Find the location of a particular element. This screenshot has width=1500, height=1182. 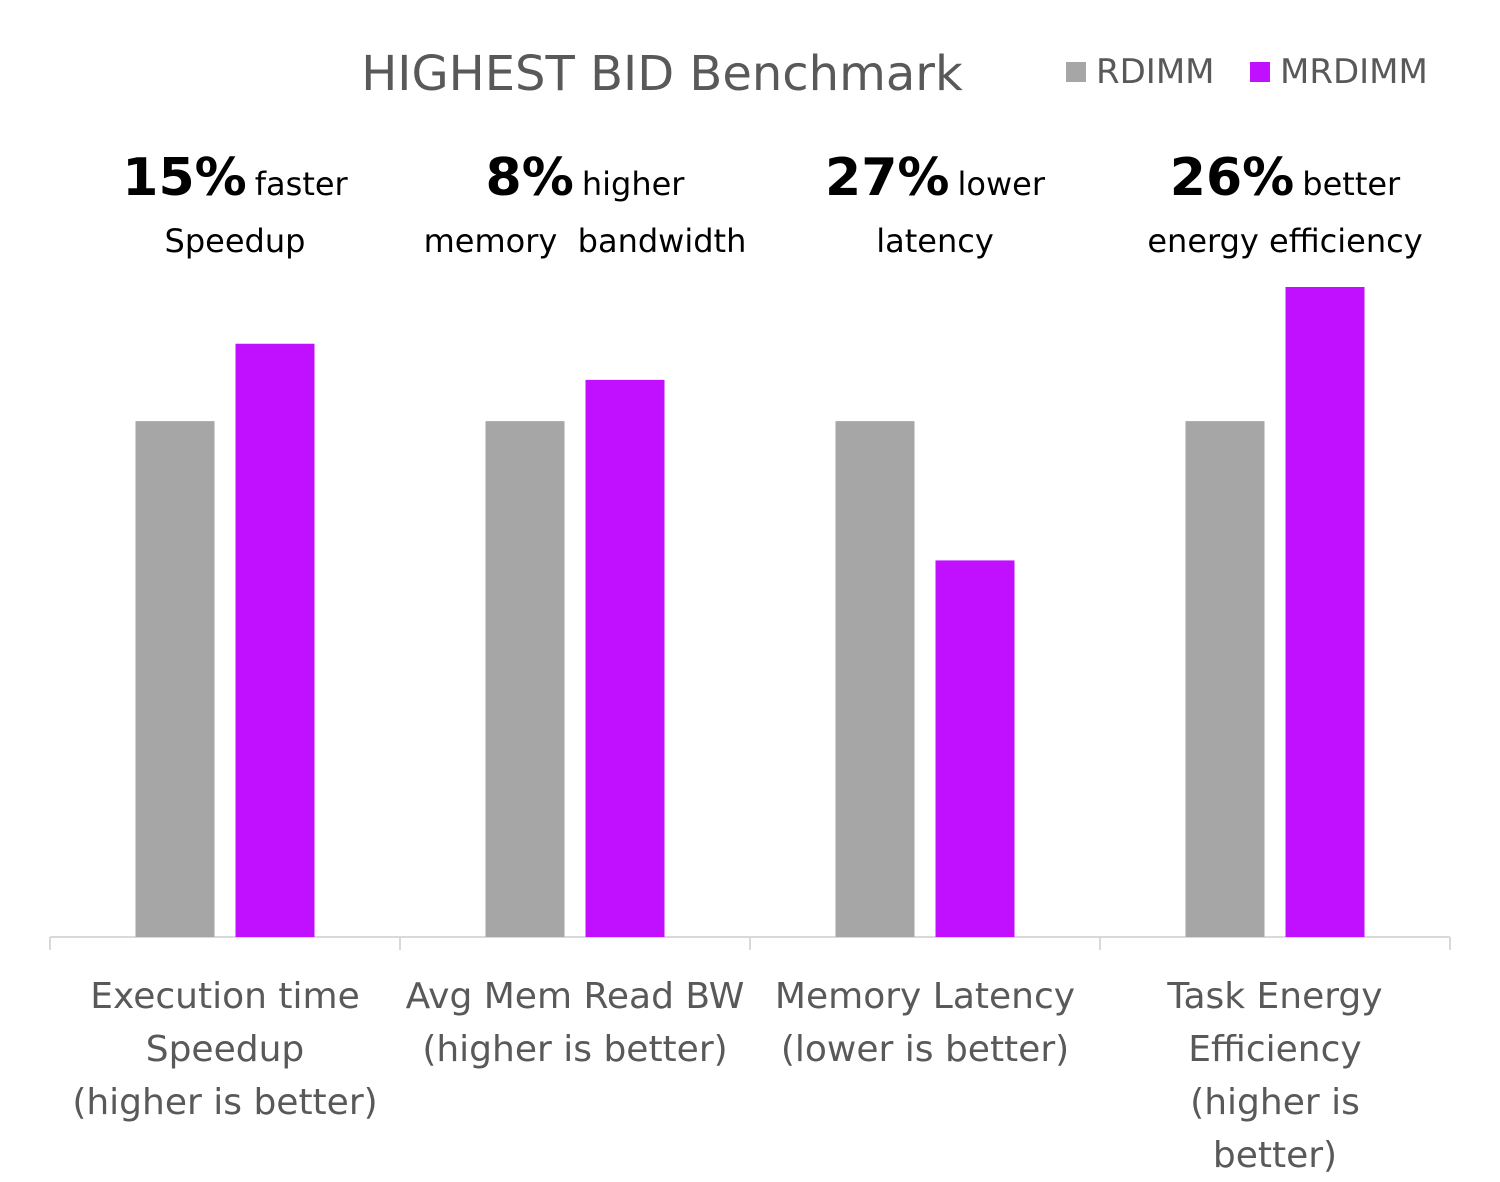

annotation-highlight: 15% is located at coordinates (184, 178).